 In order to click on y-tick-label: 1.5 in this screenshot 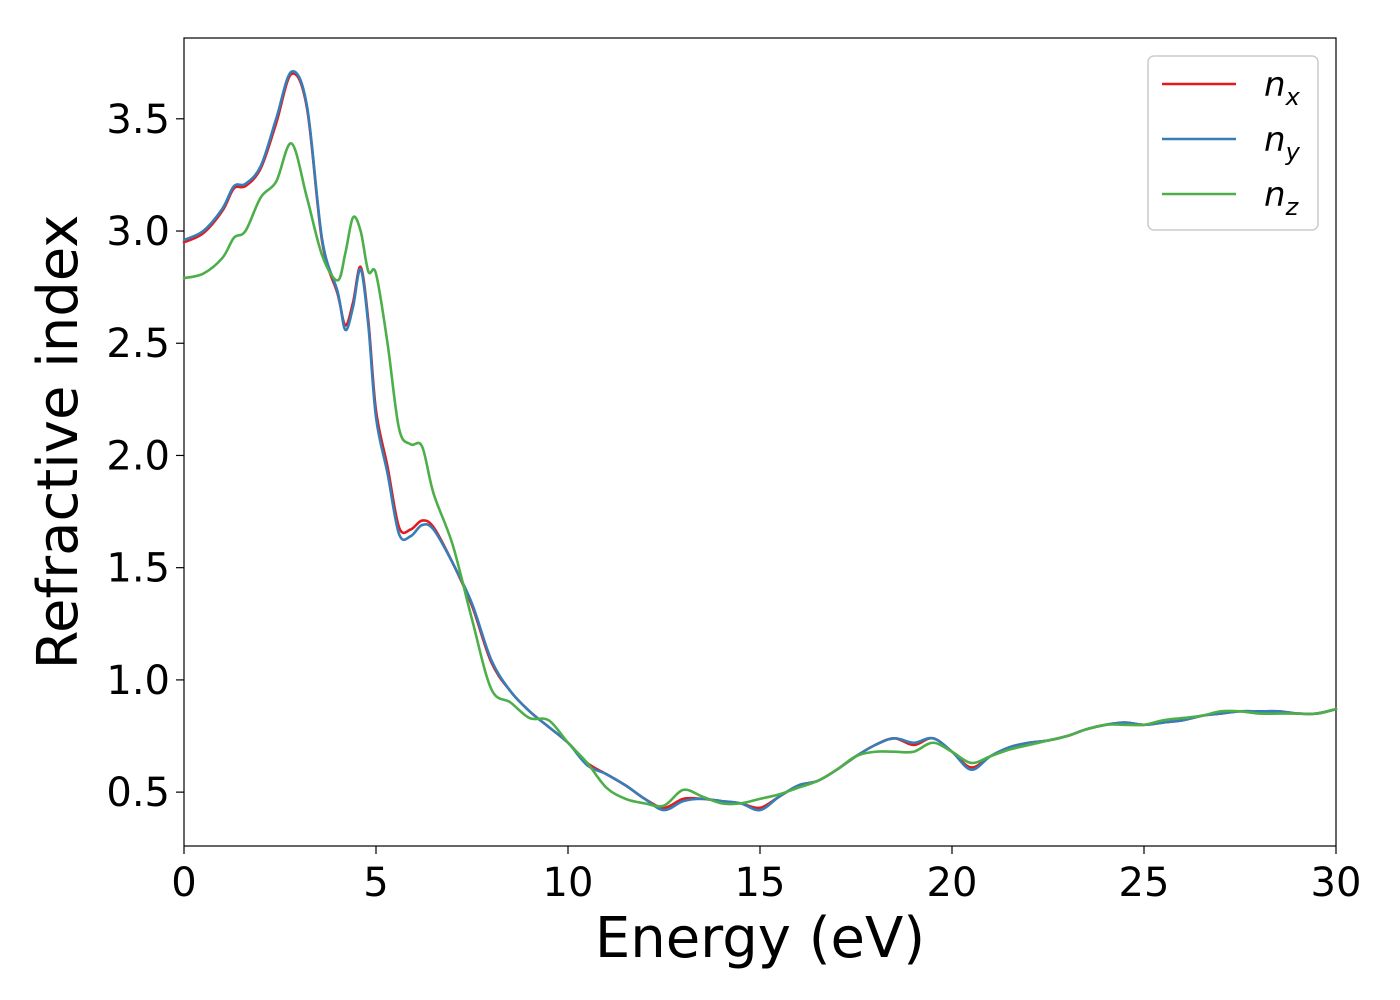, I will do `click(138, 569)`.